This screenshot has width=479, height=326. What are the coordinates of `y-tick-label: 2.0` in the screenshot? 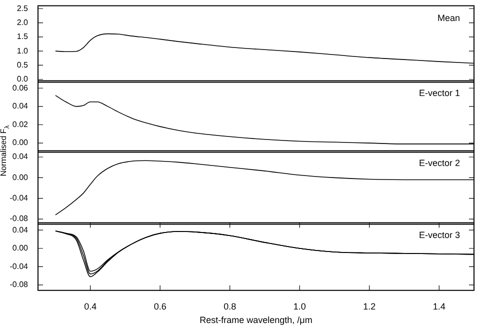 It's located at (22, 22).